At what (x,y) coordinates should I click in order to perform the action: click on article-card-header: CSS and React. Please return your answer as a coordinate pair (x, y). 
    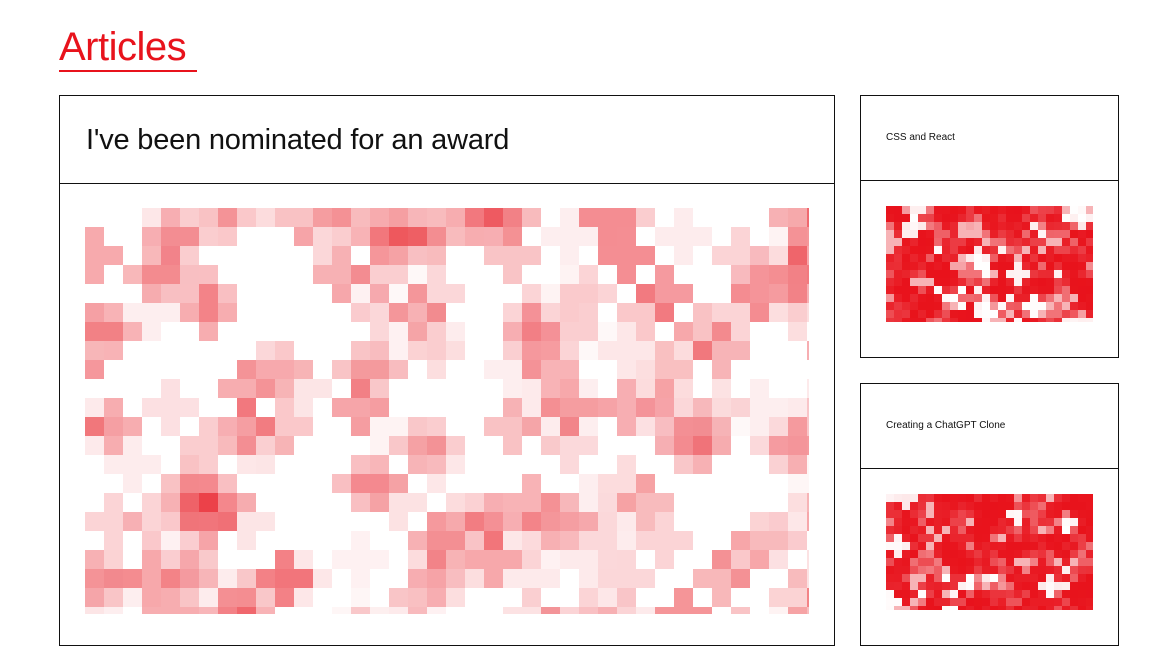
    Looking at the image, I should click on (989, 138).